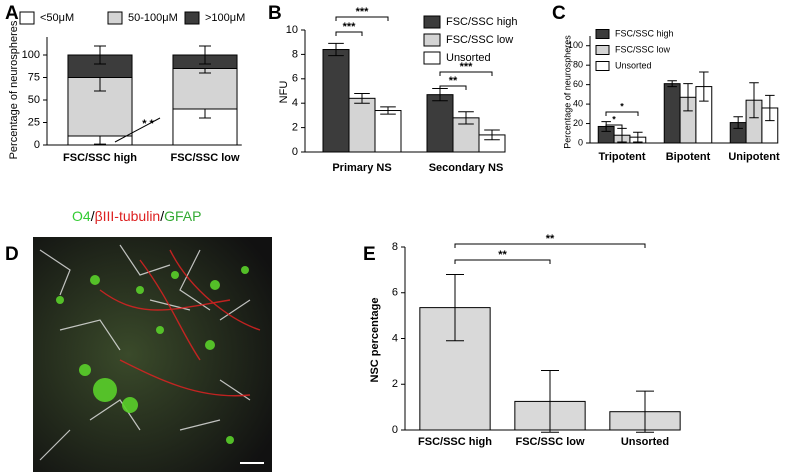 This screenshot has height=474, width=800. I want to click on legend-label: <50μM, so click(57, 18).